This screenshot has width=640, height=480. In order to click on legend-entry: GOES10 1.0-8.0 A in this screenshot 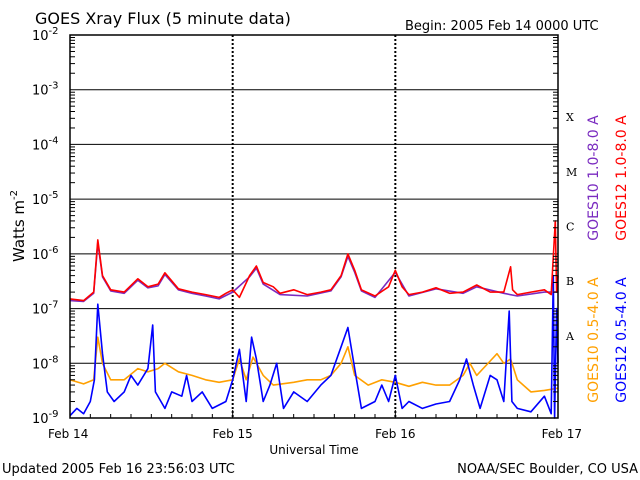, I will do `click(594, 178)`.